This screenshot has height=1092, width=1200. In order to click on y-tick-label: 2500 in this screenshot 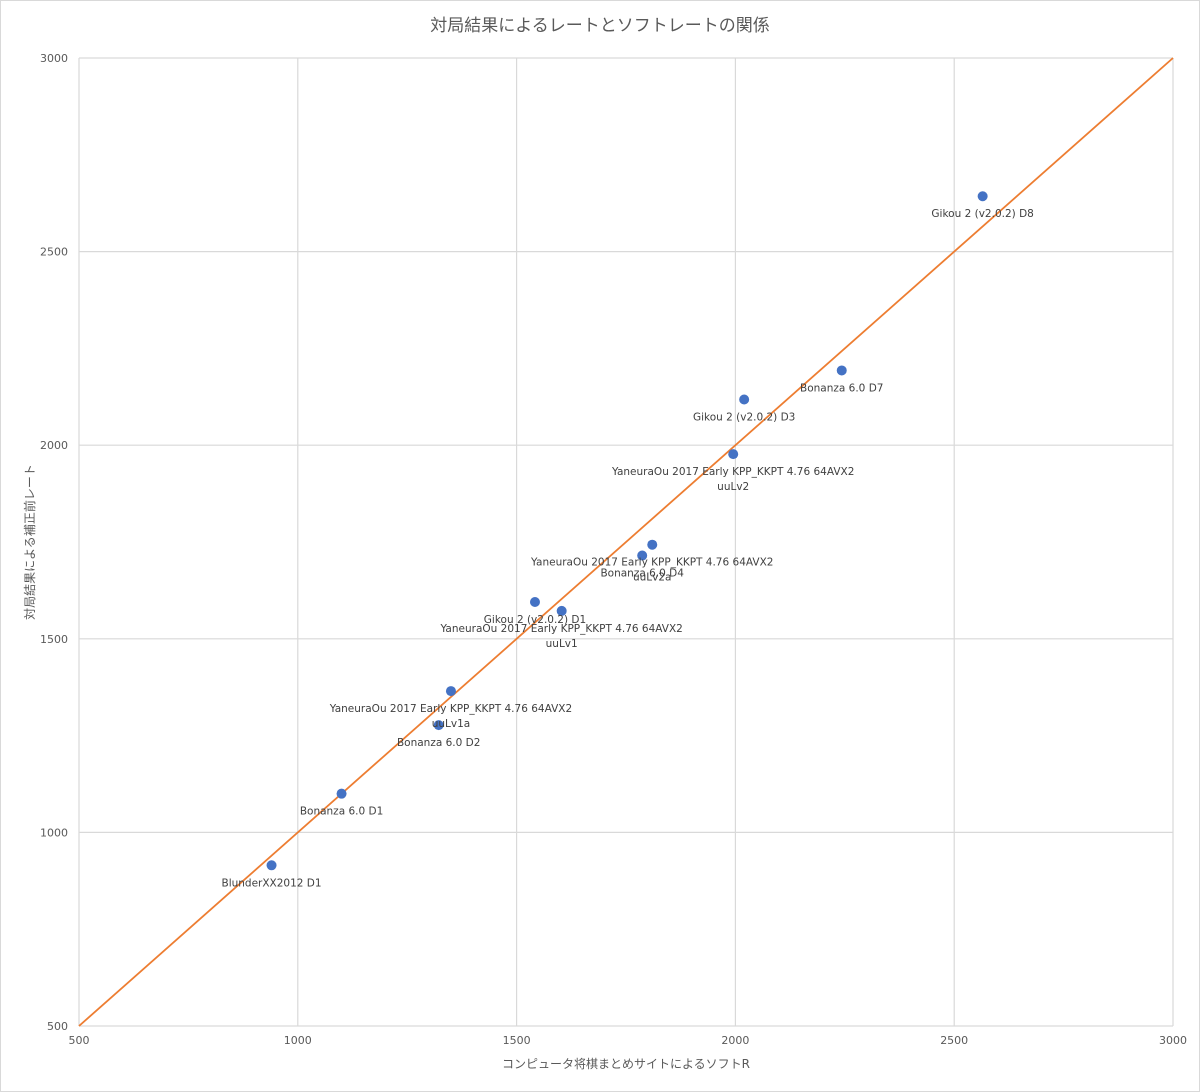, I will do `click(54, 252)`.